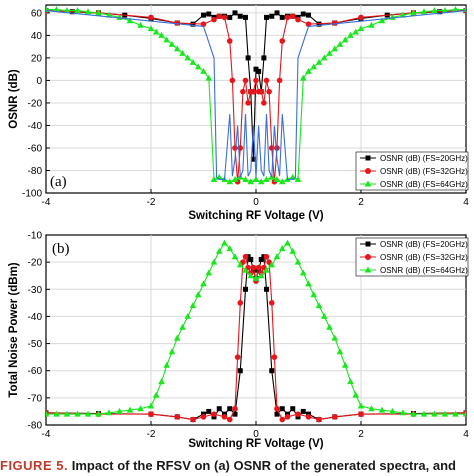 The image size is (474, 476). What do you see at coordinates (424, 171) in the screenshot?
I see `legend-label-fs32: OSNR (dB) (FS=32GHz)` at bounding box center [424, 171].